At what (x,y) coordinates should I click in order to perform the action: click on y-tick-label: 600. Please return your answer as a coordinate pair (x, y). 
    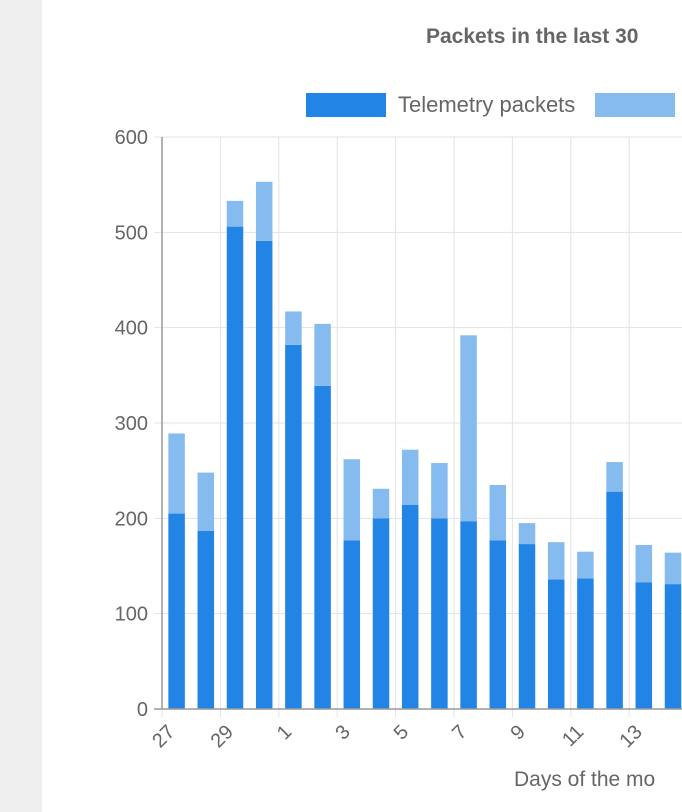
    Looking at the image, I should click on (131, 138).